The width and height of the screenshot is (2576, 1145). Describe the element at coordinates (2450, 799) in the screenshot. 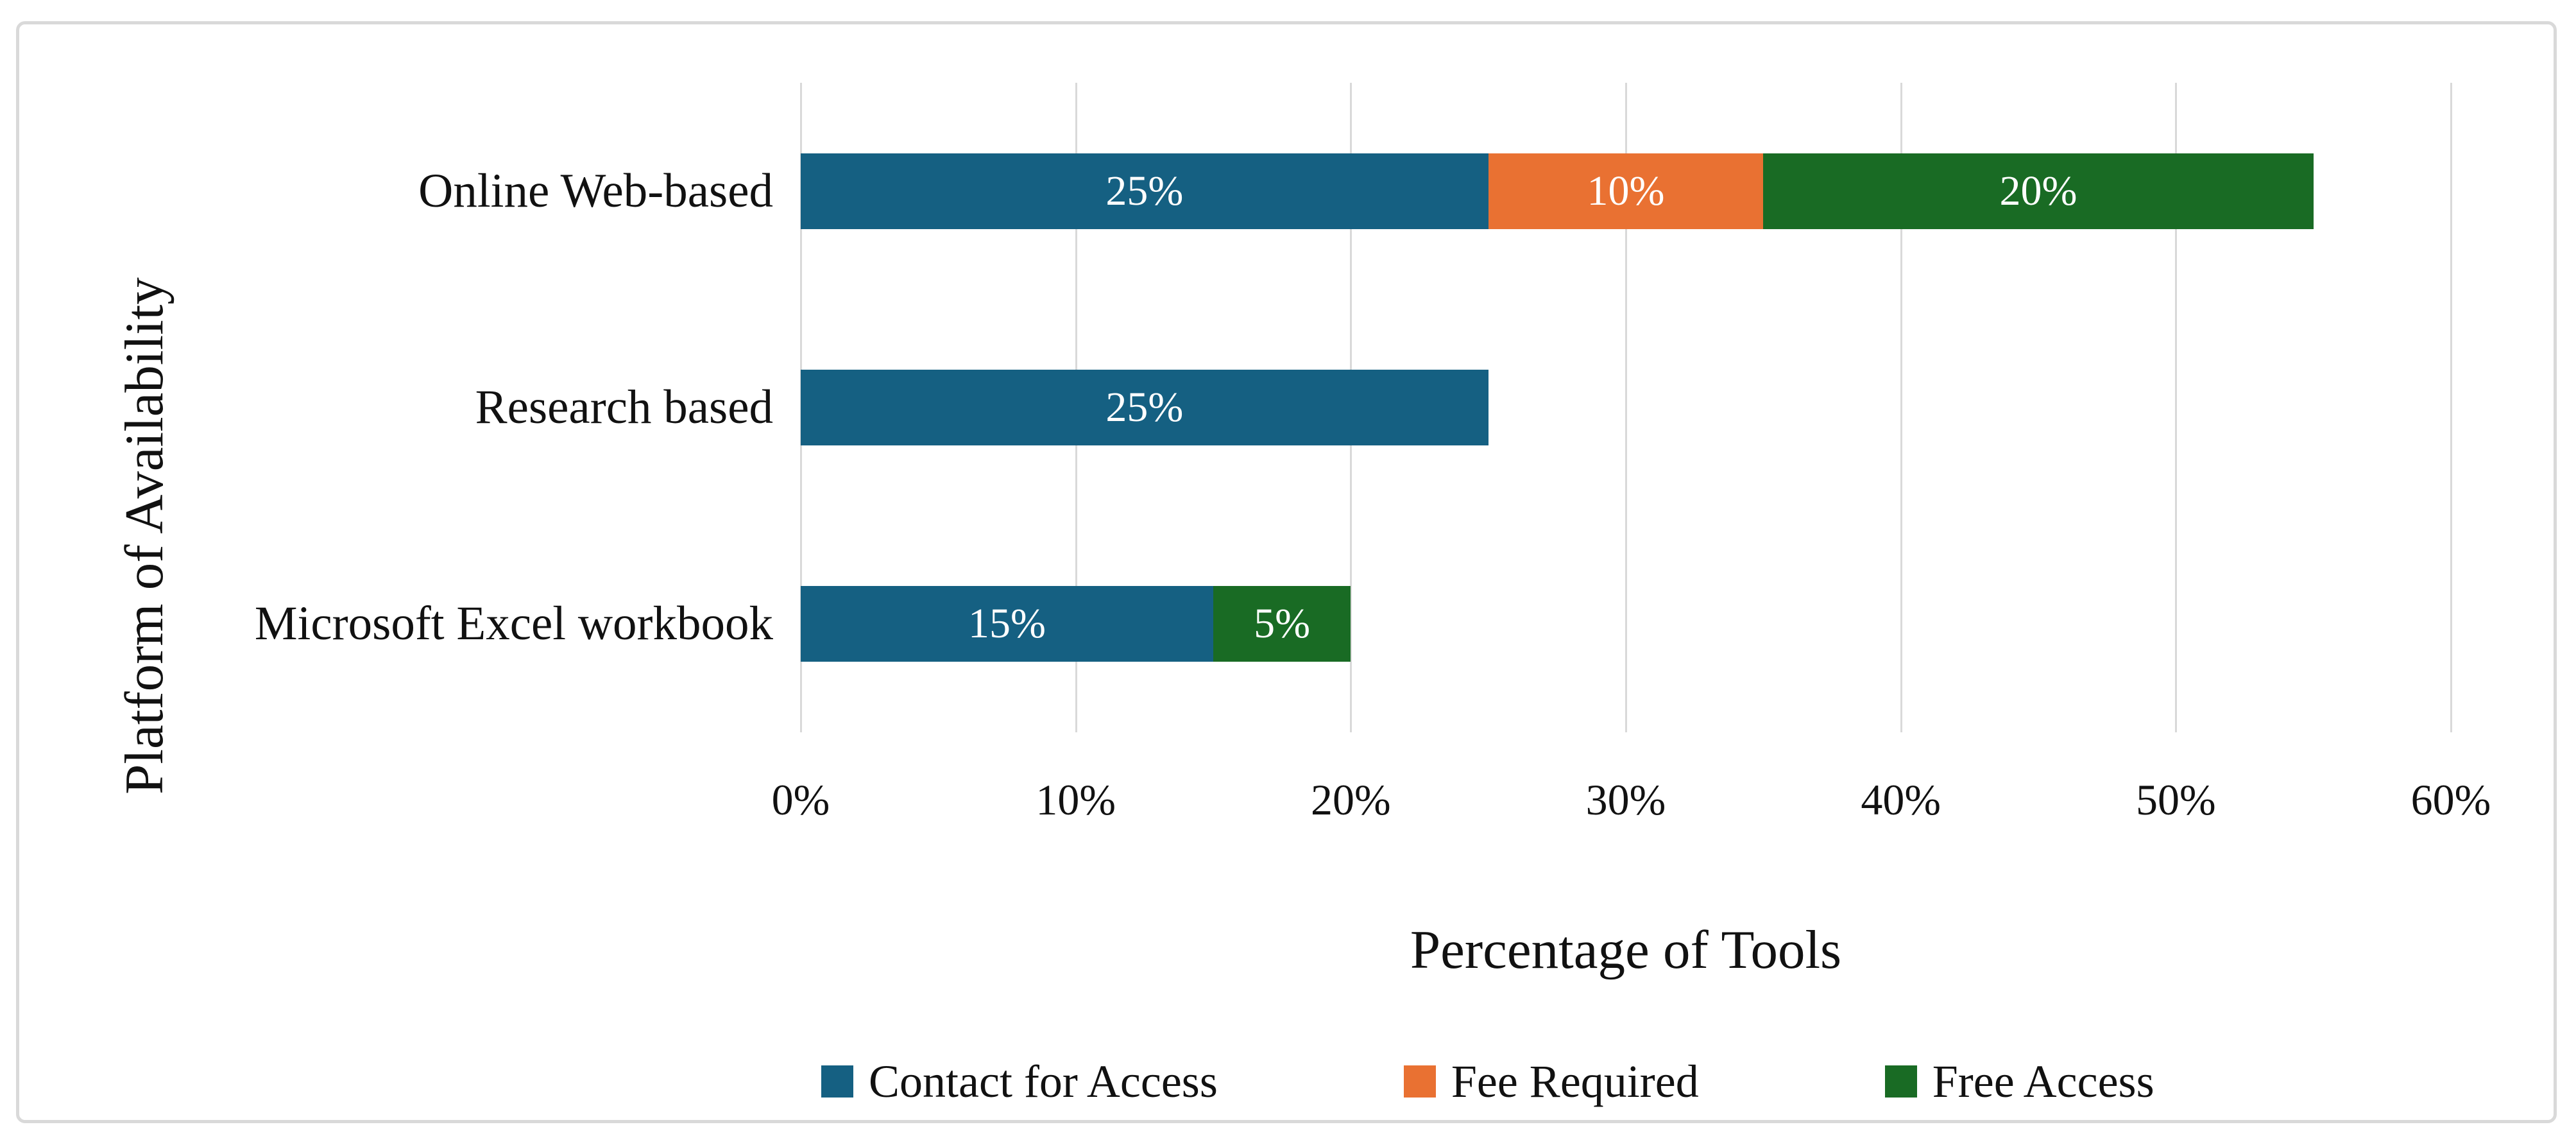

I see `x-tick-label-60%: 60%` at that location.